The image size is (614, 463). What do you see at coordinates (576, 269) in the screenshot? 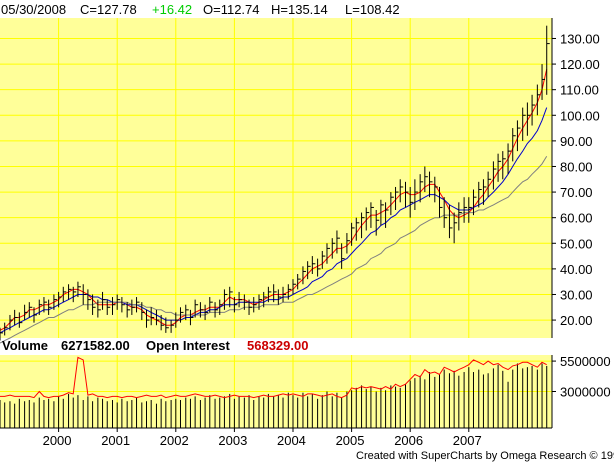
I see `price-tick-label: 40.00` at bounding box center [576, 269].